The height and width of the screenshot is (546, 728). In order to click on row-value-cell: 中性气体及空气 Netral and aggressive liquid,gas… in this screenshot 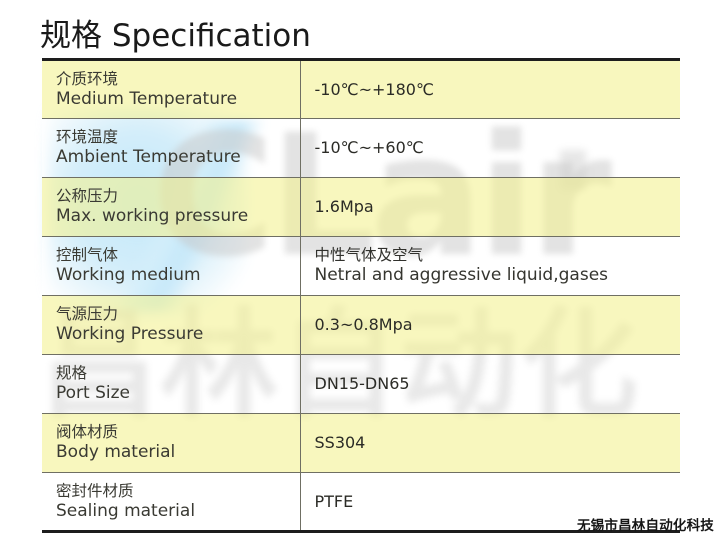, I will do `click(489, 266)`.